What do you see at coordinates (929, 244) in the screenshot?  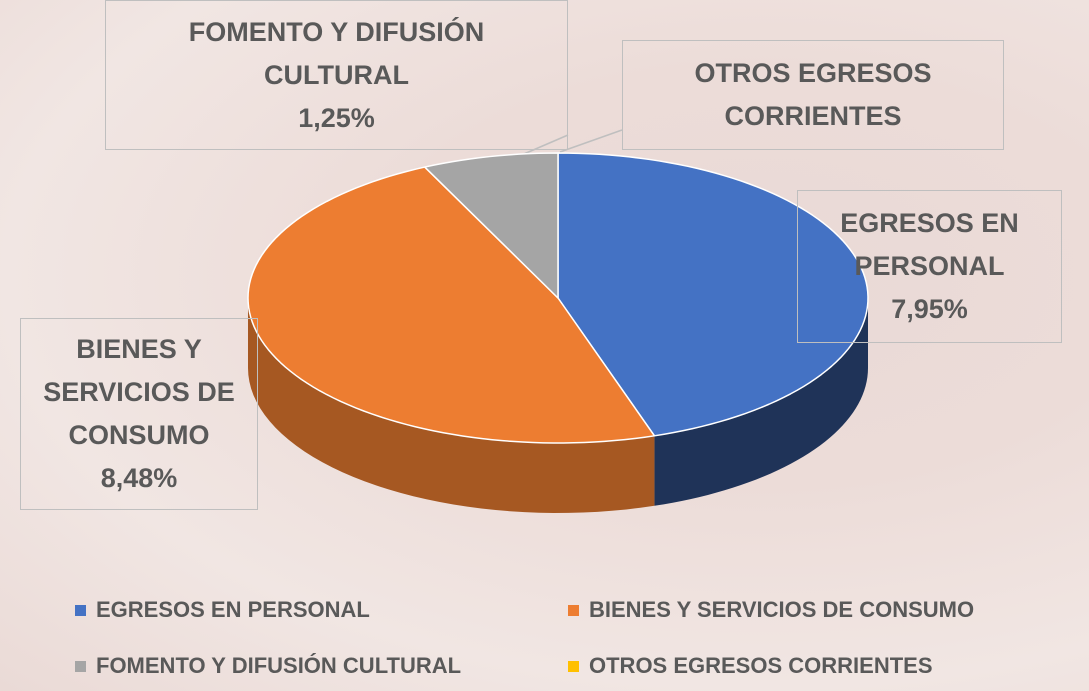 I see `label-category: EGRESOS EN PERSONAL` at bounding box center [929, 244].